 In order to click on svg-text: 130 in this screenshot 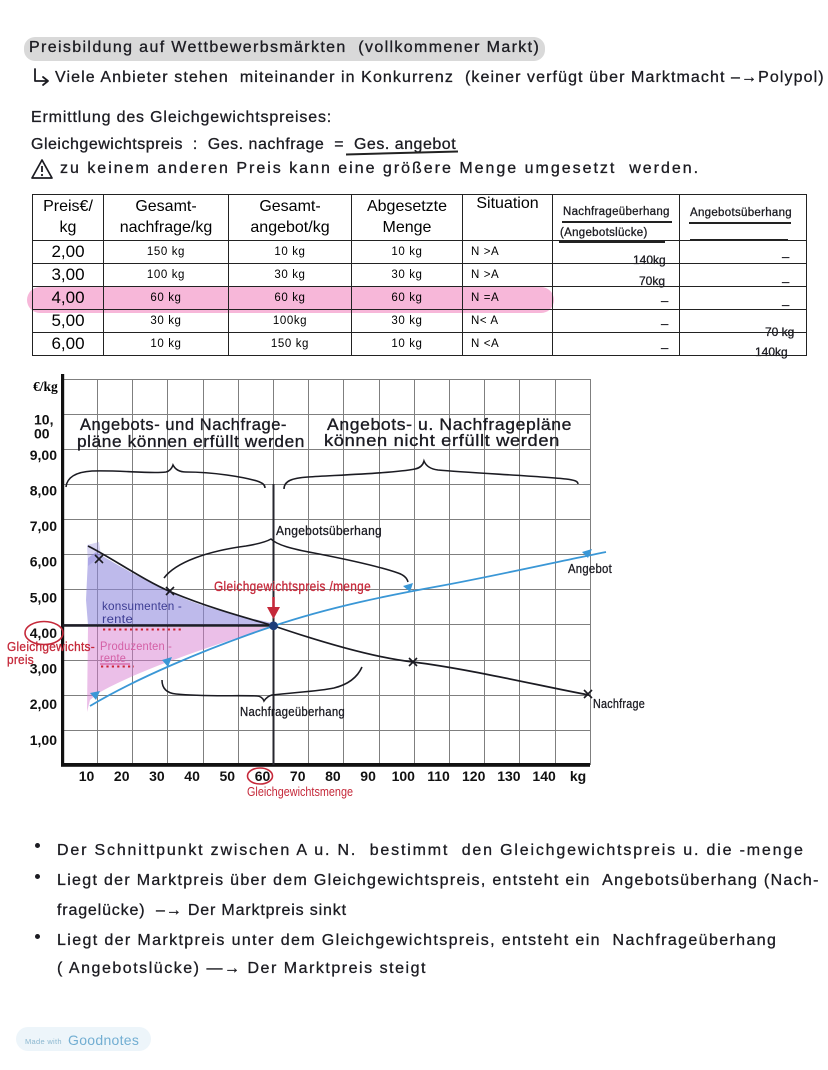, I will do `click(509, 776)`.